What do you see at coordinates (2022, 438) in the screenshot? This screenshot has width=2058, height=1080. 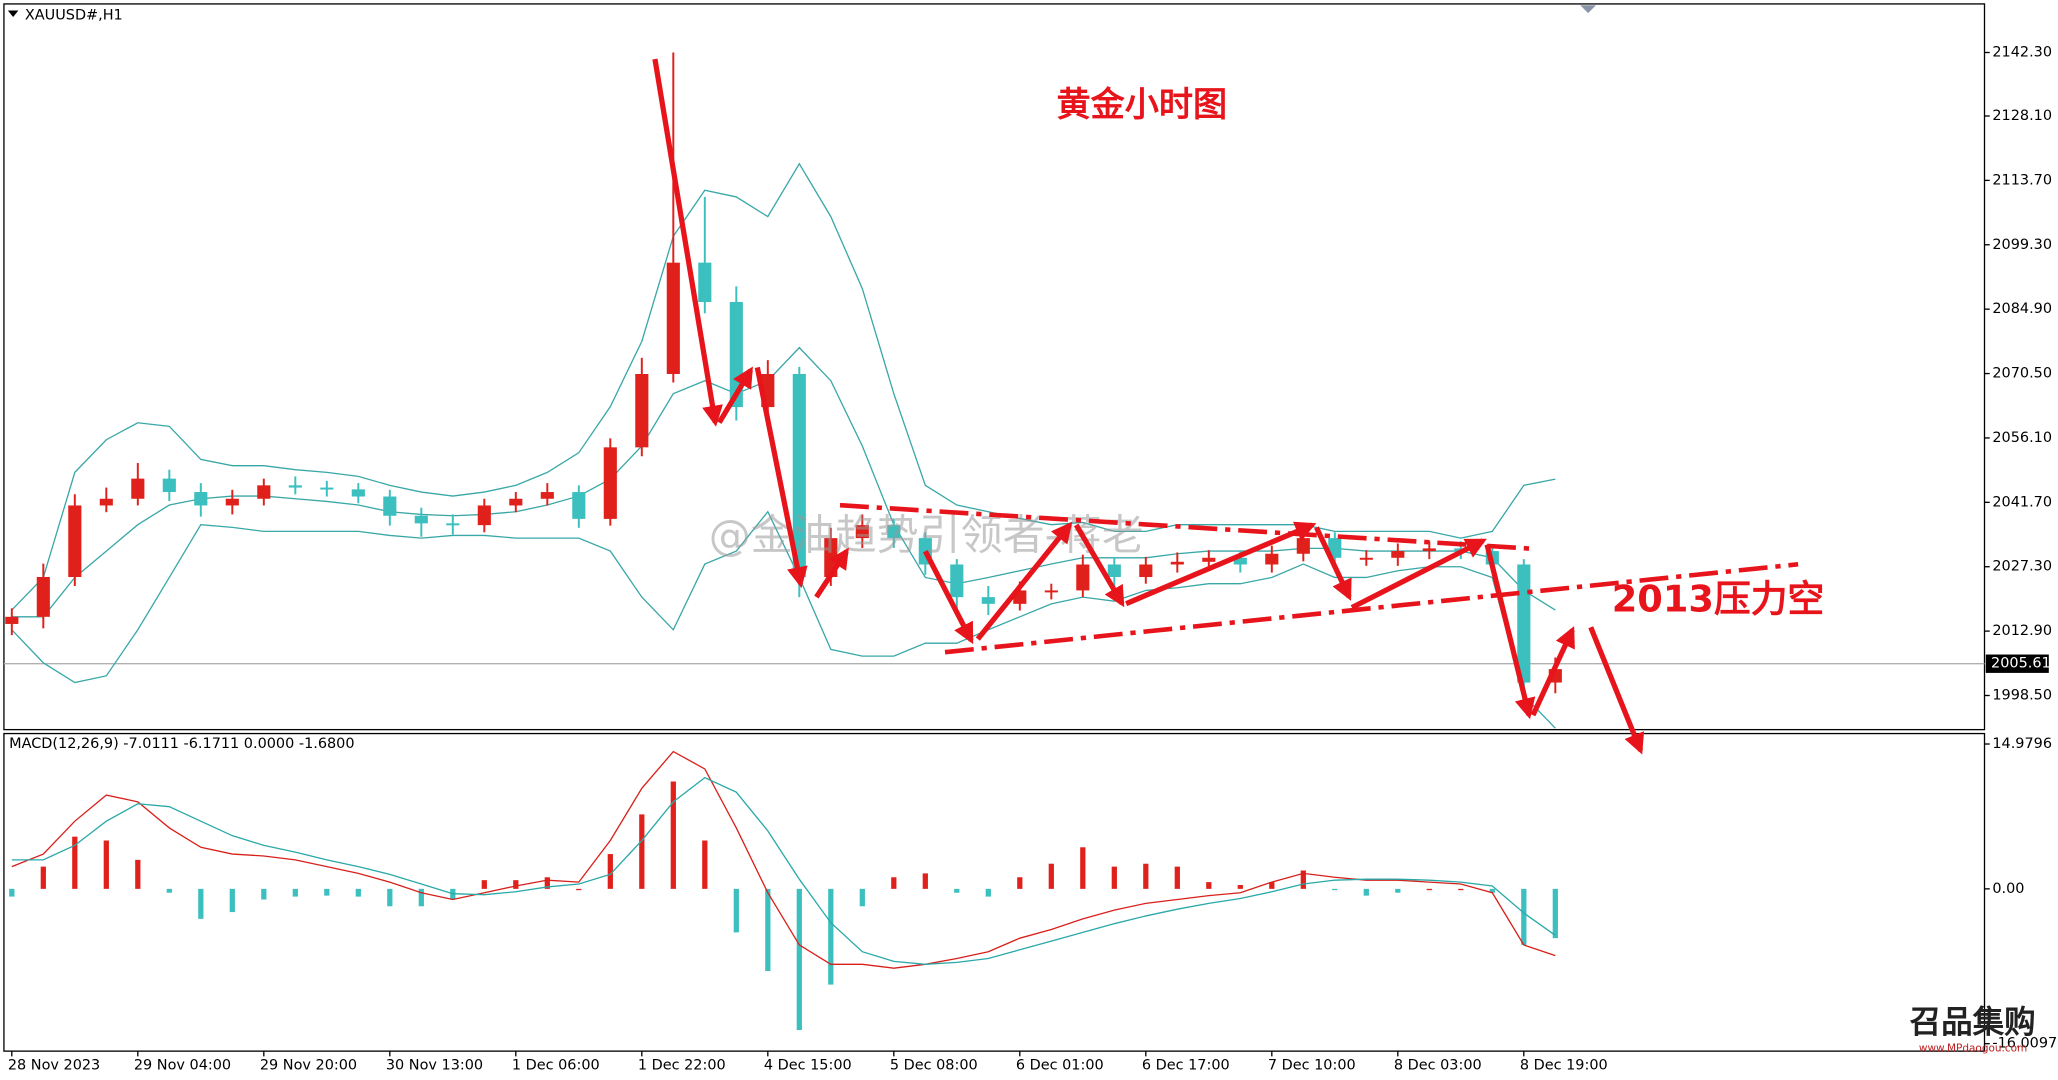 I see `y-tick-label: 2056.10` at bounding box center [2022, 438].